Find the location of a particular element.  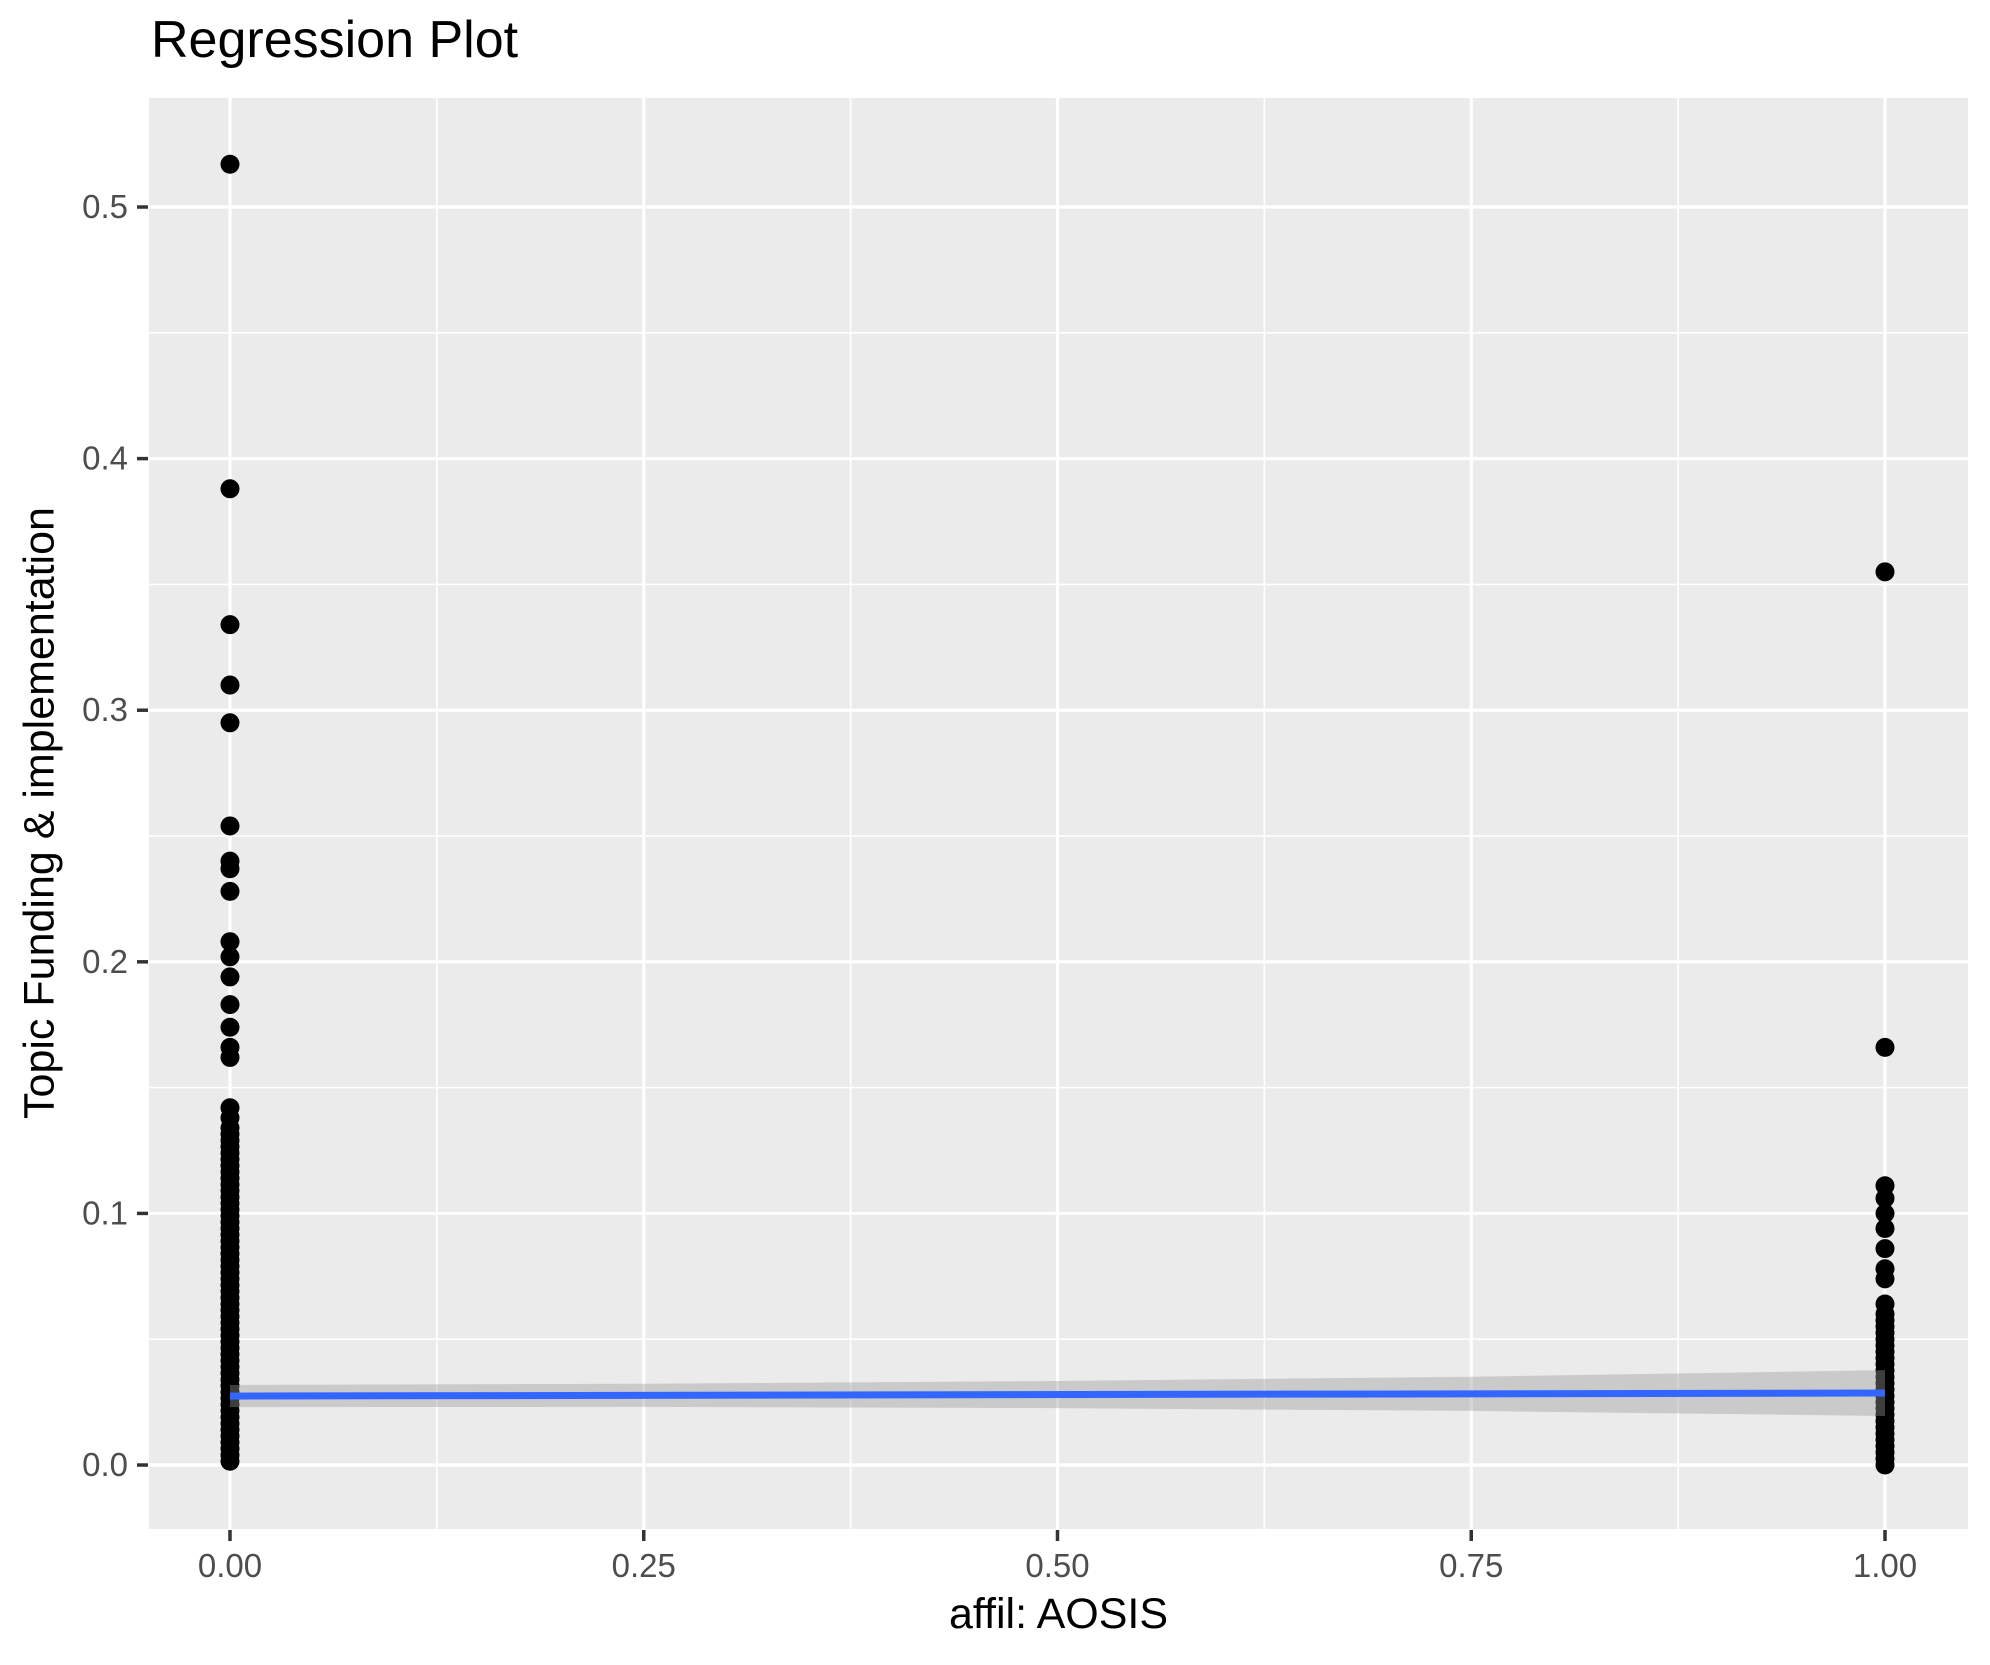

x-tick-label: 0.50 is located at coordinates (1057, 1565).